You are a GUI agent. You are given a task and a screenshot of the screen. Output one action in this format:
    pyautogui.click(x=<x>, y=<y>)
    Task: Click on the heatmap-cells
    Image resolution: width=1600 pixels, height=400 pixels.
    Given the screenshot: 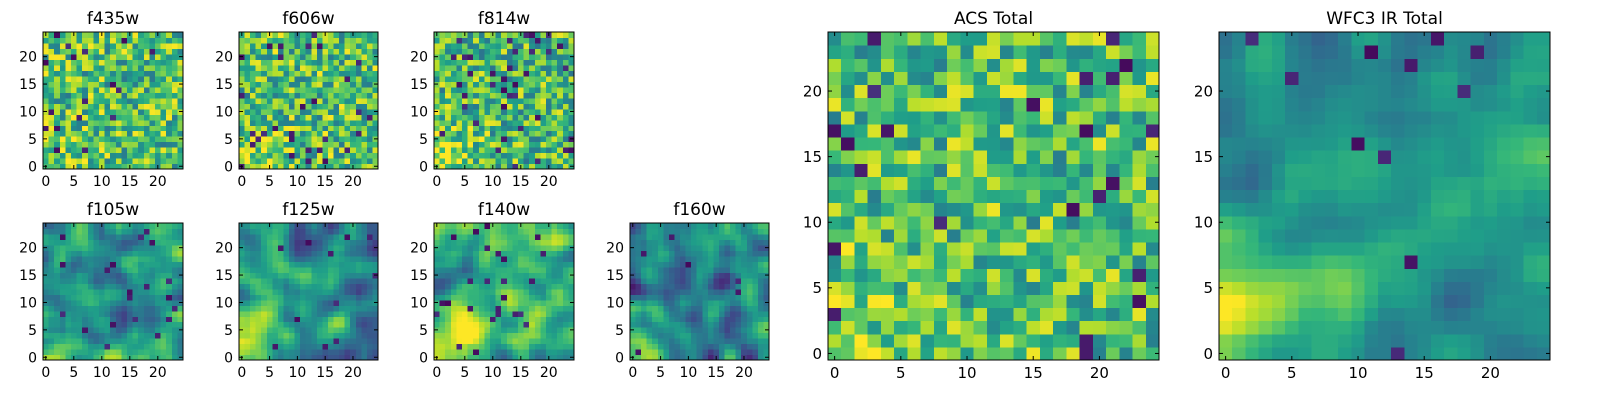 What is the action you would take?
    pyautogui.click(x=504, y=292)
    